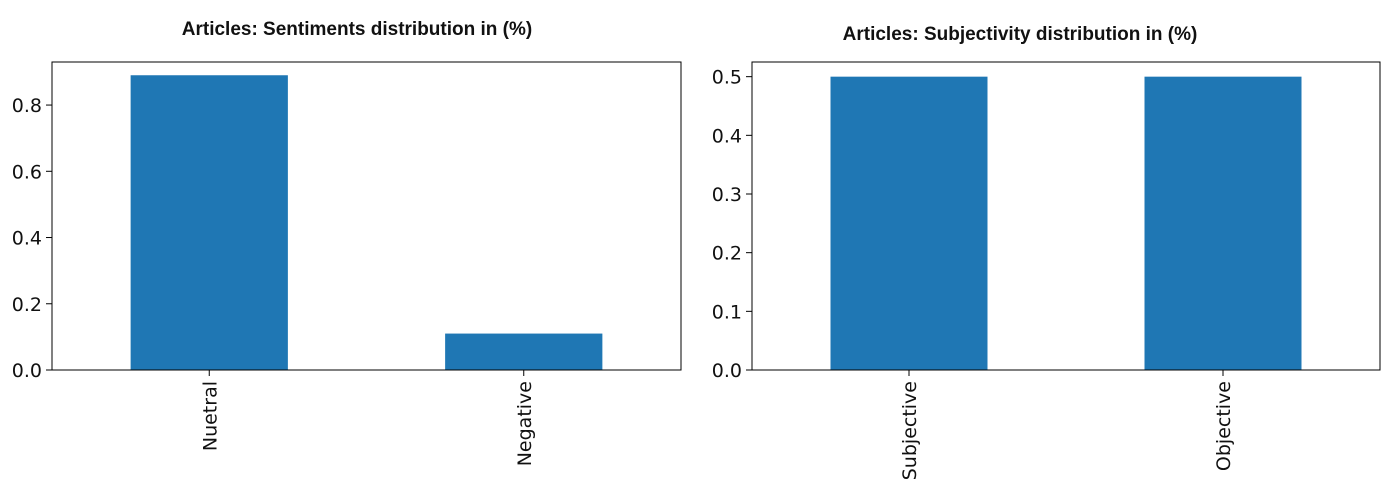 The width and height of the screenshot is (1400, 488). Describe the element at coordinates (727, 195) in the screenshot. I see `subjectivity-ytick-label: 0.3` at that location.